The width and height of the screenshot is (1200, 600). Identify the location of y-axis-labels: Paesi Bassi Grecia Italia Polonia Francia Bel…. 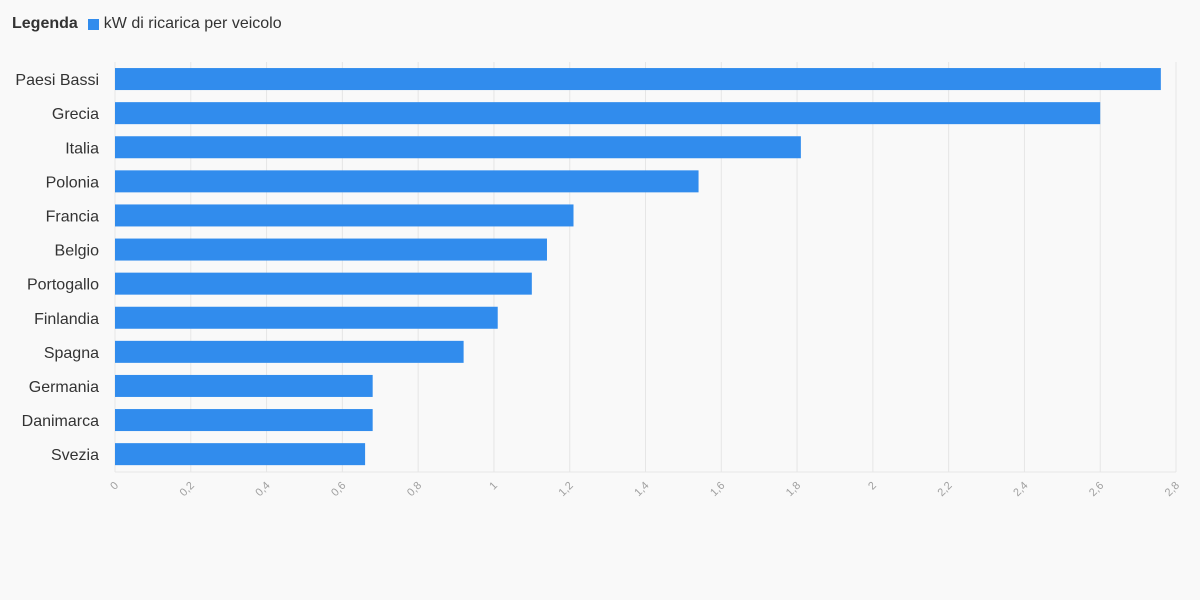
(57, 268).